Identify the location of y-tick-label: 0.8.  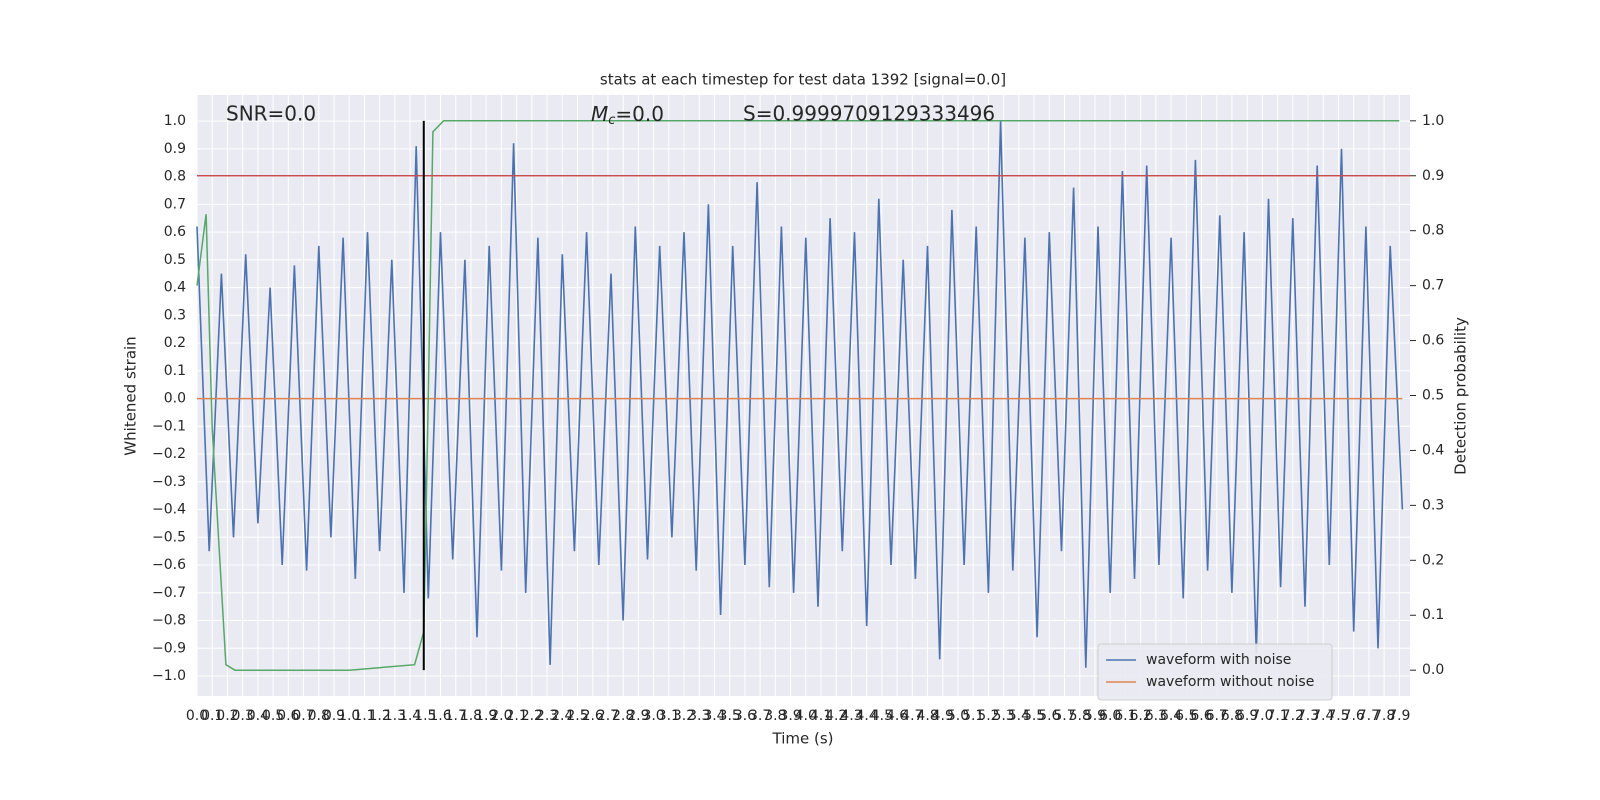
(175, 177).